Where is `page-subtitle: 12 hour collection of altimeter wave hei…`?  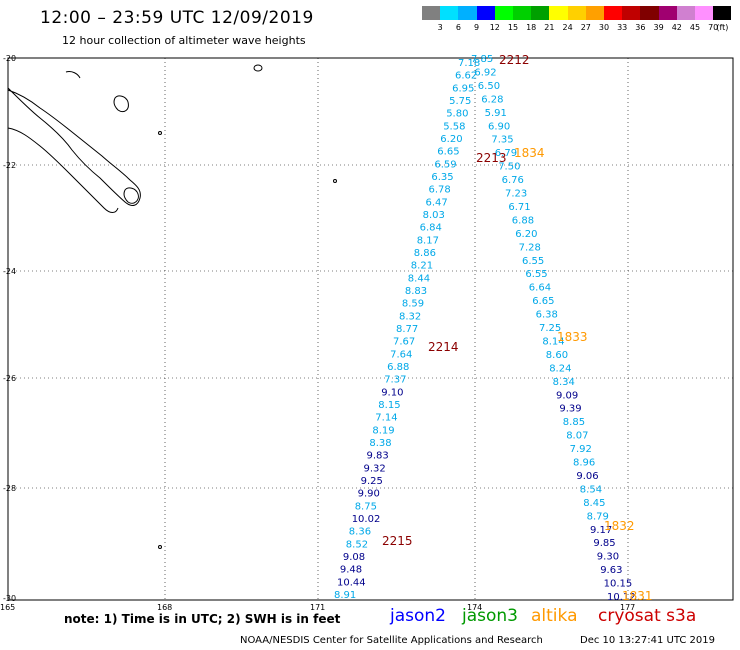
page-subtitle: 12 hour collection of altimeter wave hei… is located at coordinates (184, 40).